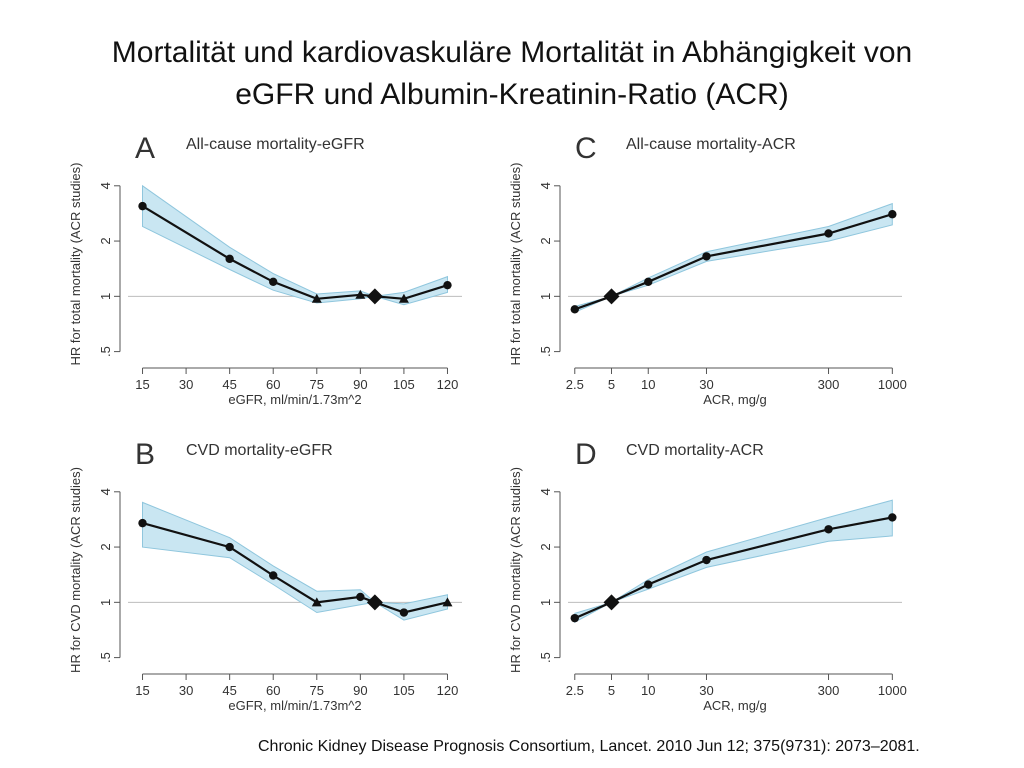 The height and width of the screenshot is (768, 1024). What do you see at coordinates (105, 351) in the screenshot?
I see `y-tick-label-a-0: .5` at bounding box center [105, 351].